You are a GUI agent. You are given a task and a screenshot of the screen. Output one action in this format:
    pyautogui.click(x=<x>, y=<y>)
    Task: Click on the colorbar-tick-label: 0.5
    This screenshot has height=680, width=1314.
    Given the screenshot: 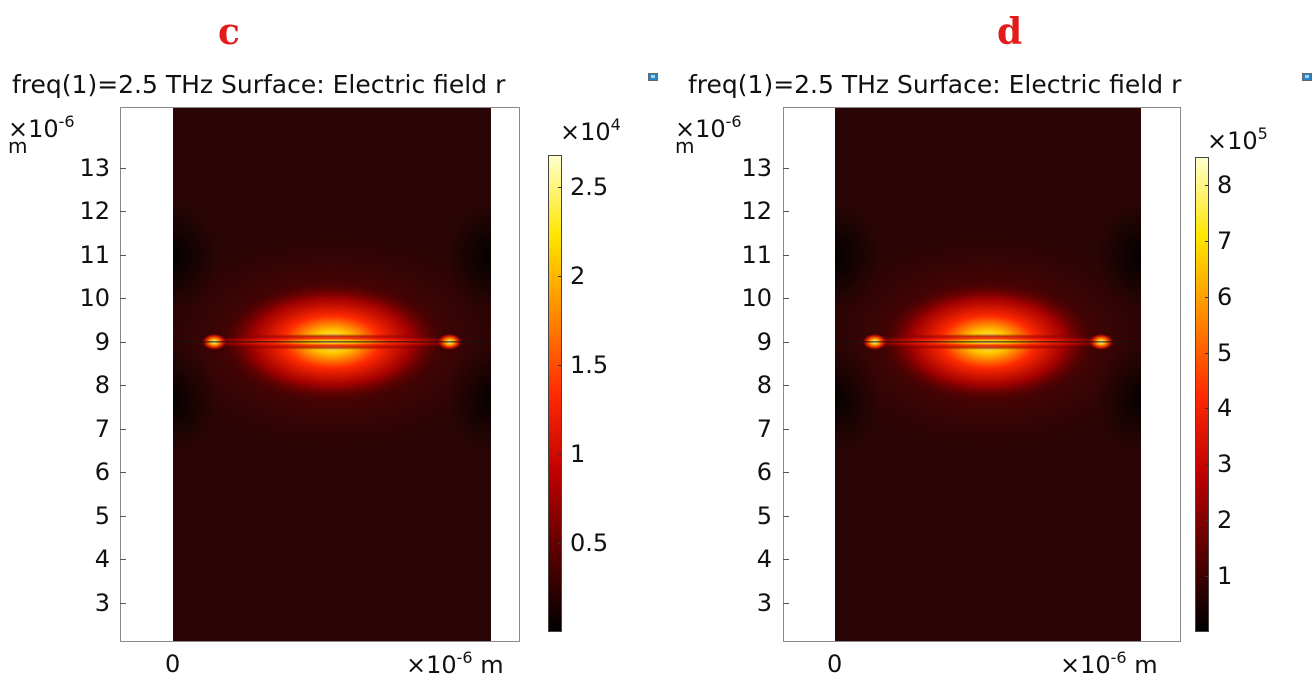 What is the action you would take?
    pyautogui.click(x=589, y=543)
    